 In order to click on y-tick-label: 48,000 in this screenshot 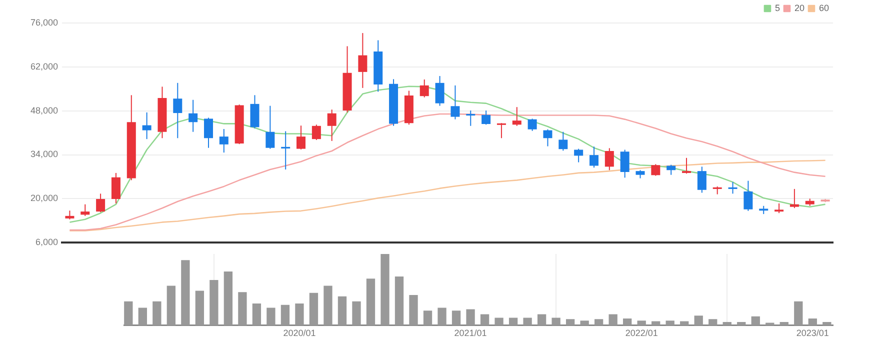, I will do `click(44, 110)`.